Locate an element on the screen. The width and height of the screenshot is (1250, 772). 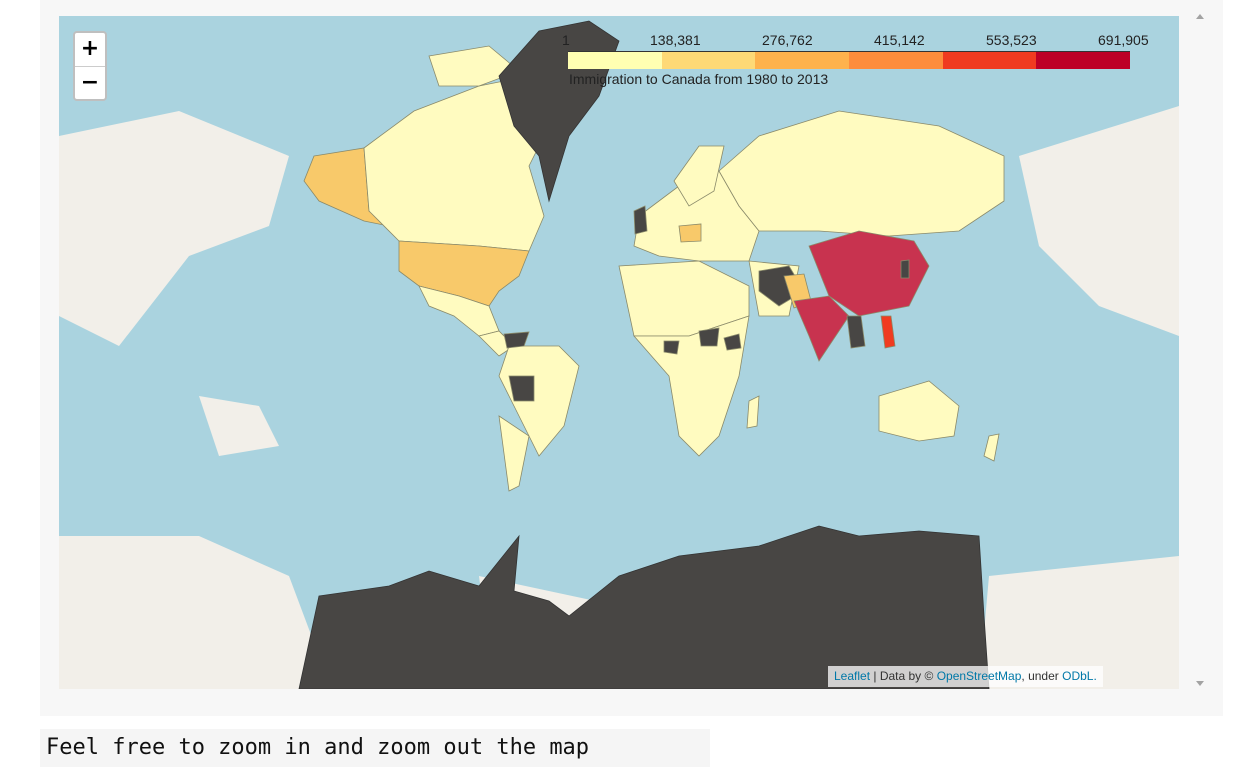
attribution-under: , under is located at coordinates (1042, 676).